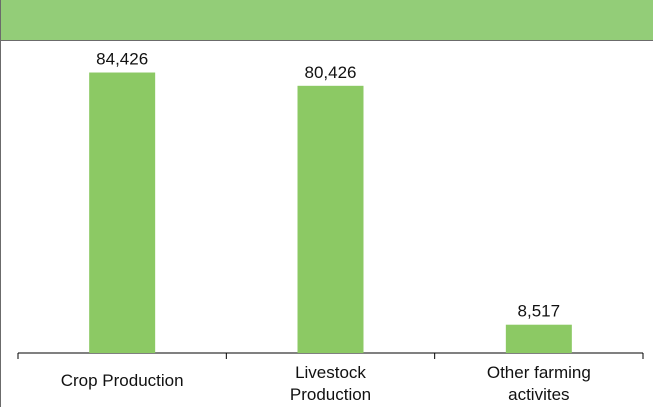 The width and height of the screenshot is (653, 407). Describe the element at coordinates (122, 380) in the screenshot. I see `x-tick-label: Crop Production` at that location.